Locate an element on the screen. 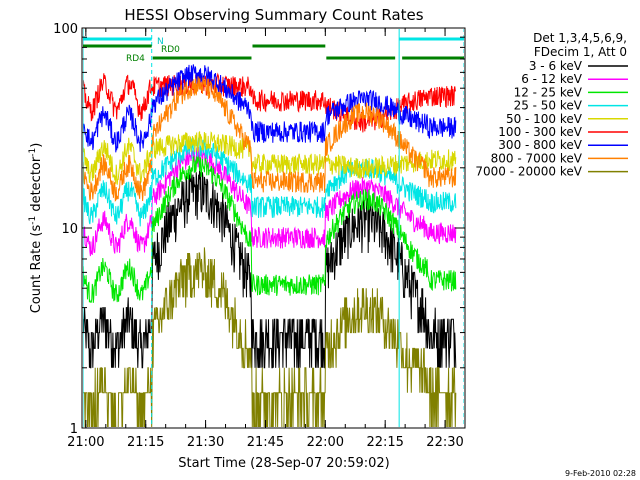 This screenshot has height=480, width=640. x-axis-label: Start Time (28-Sep-07 20:59:02) is located at coordinates (283, 463).